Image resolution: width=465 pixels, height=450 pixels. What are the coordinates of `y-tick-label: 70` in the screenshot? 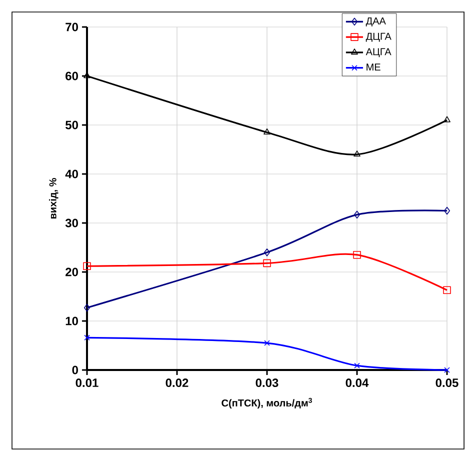 It's located at (72, 27).